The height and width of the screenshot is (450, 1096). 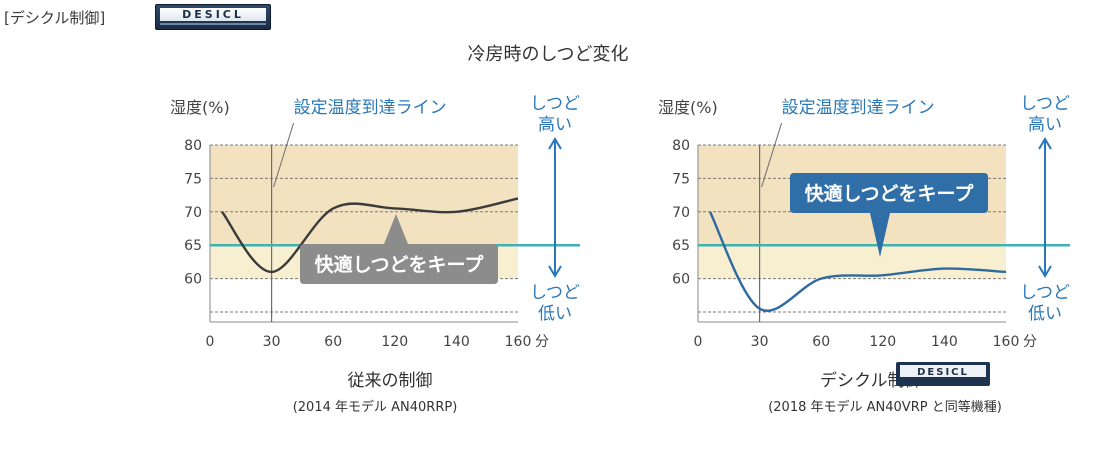 I want to click on comfort-band-lower, so click(x=852, y=262).